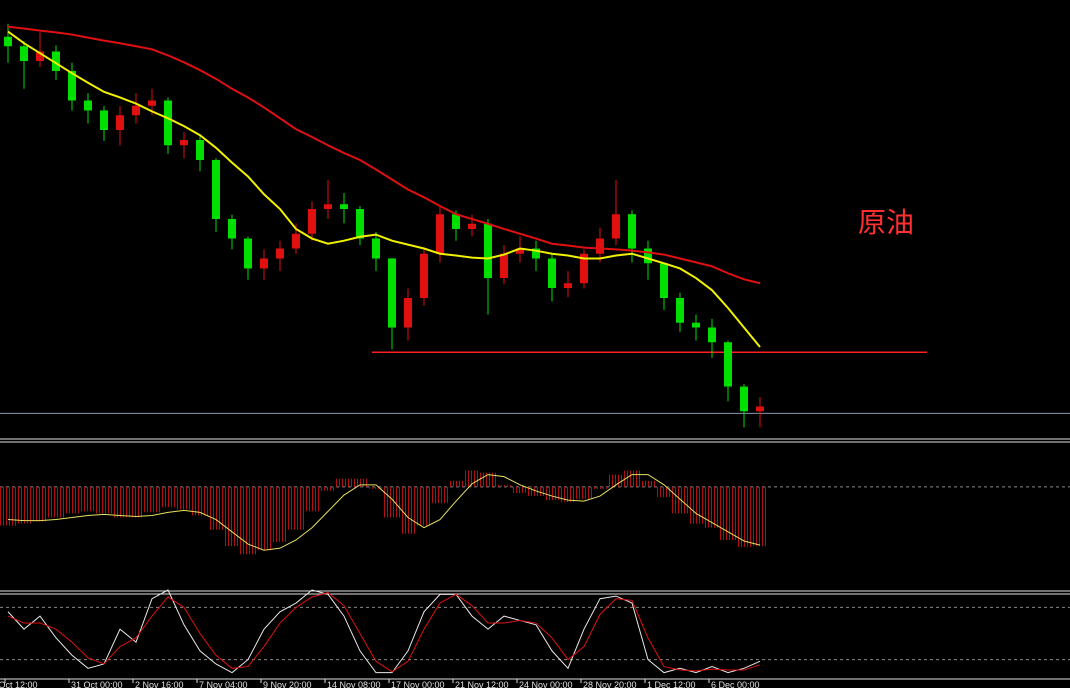  I want to click on x-tick-label: 9 Nov 20:00, so click(287, 684).